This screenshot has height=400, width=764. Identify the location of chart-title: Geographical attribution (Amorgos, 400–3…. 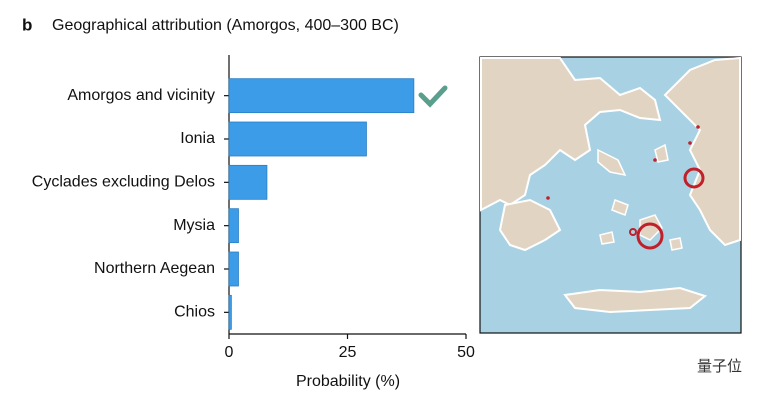
(225, 25).